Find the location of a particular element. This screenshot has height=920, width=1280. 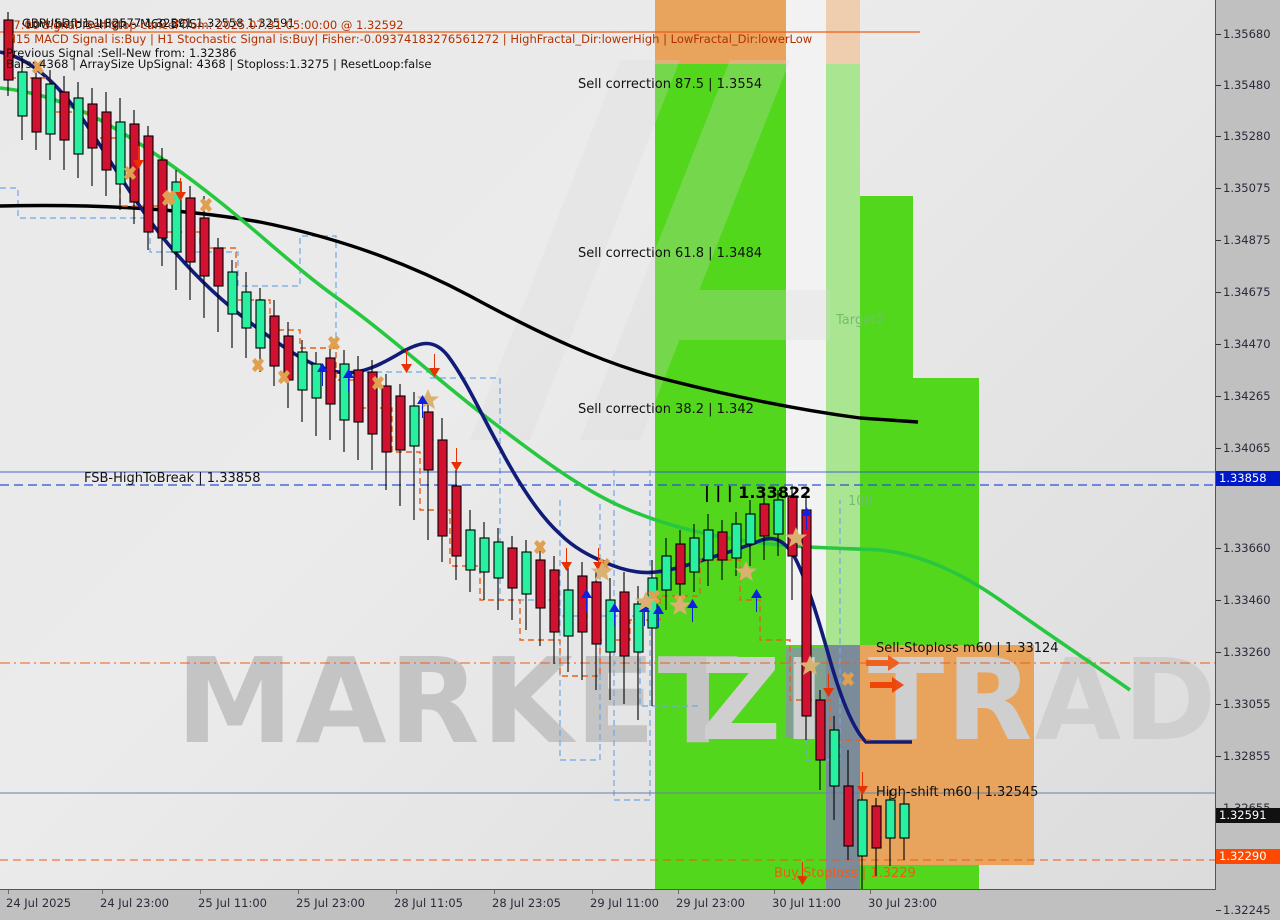

time-tick: 25 Jul 11:00 is located at coordinates (232, 903).